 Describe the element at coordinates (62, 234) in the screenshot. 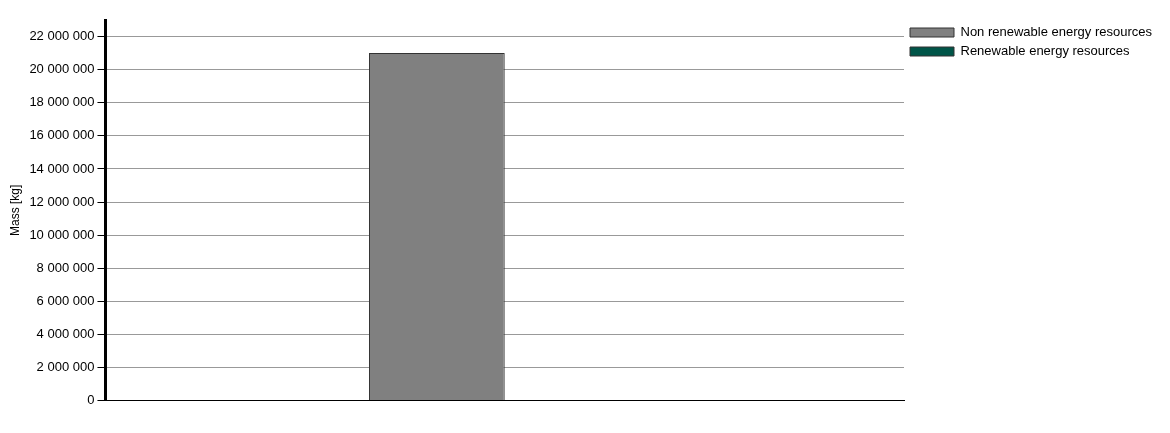

I see `y-tick-label: 10 000 000` at that location.